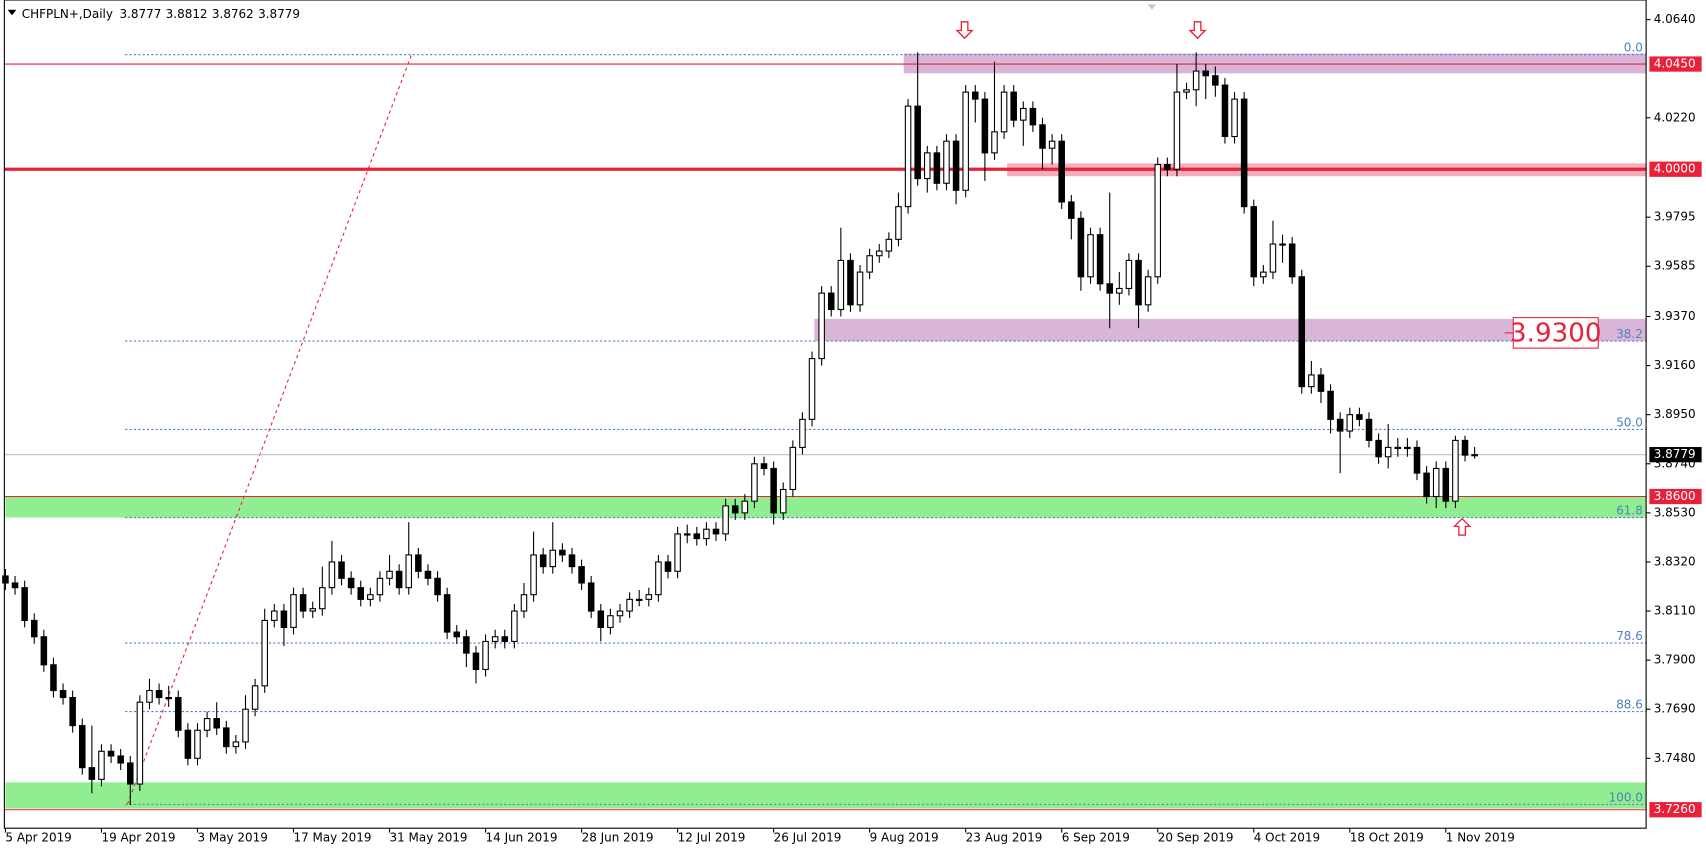 Image resolution: width=1706 pixels, height=850 pixels. I want to click on y-tick-label: 4.0640, so click(1675, 19).